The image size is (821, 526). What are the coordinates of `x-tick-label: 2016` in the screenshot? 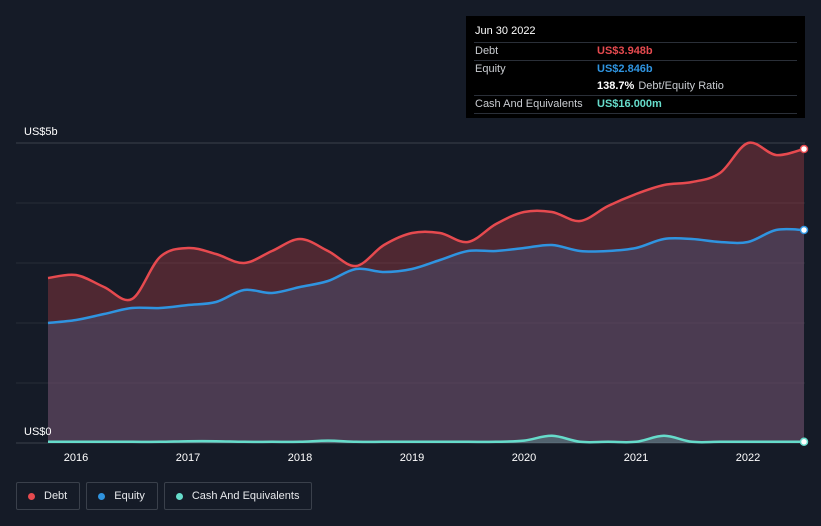 It's located at (76, 458).